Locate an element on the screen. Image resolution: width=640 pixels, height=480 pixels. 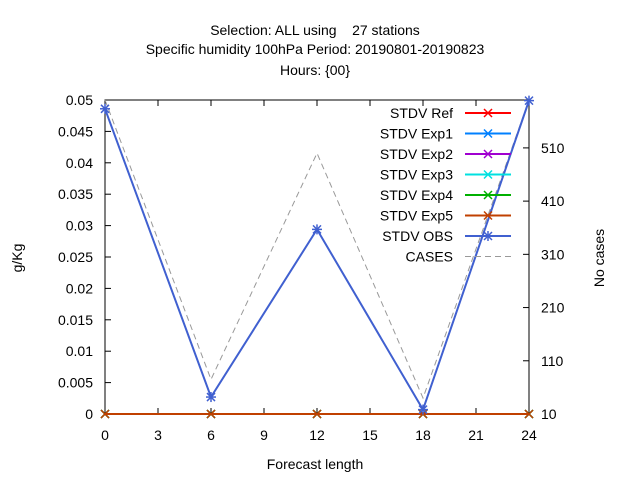
x-tick-label: 0 is located at coordinates (105, 435).